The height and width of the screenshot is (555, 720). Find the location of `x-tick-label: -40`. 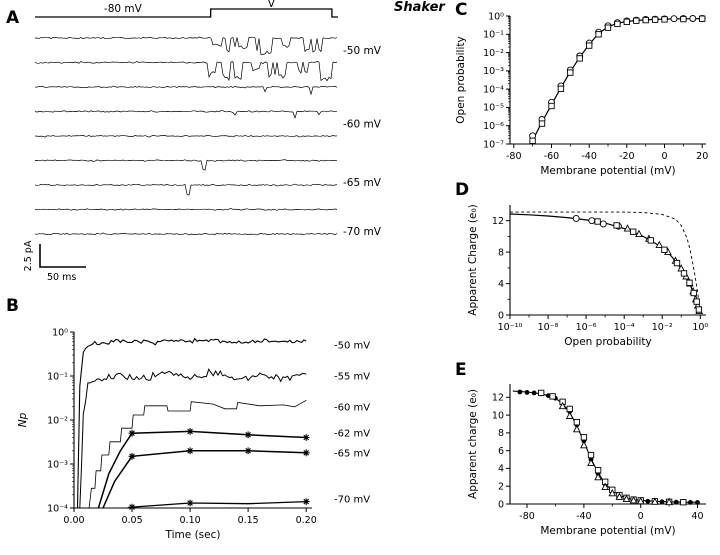

x-tick-label: -40 is located at coordinates (584, 516).